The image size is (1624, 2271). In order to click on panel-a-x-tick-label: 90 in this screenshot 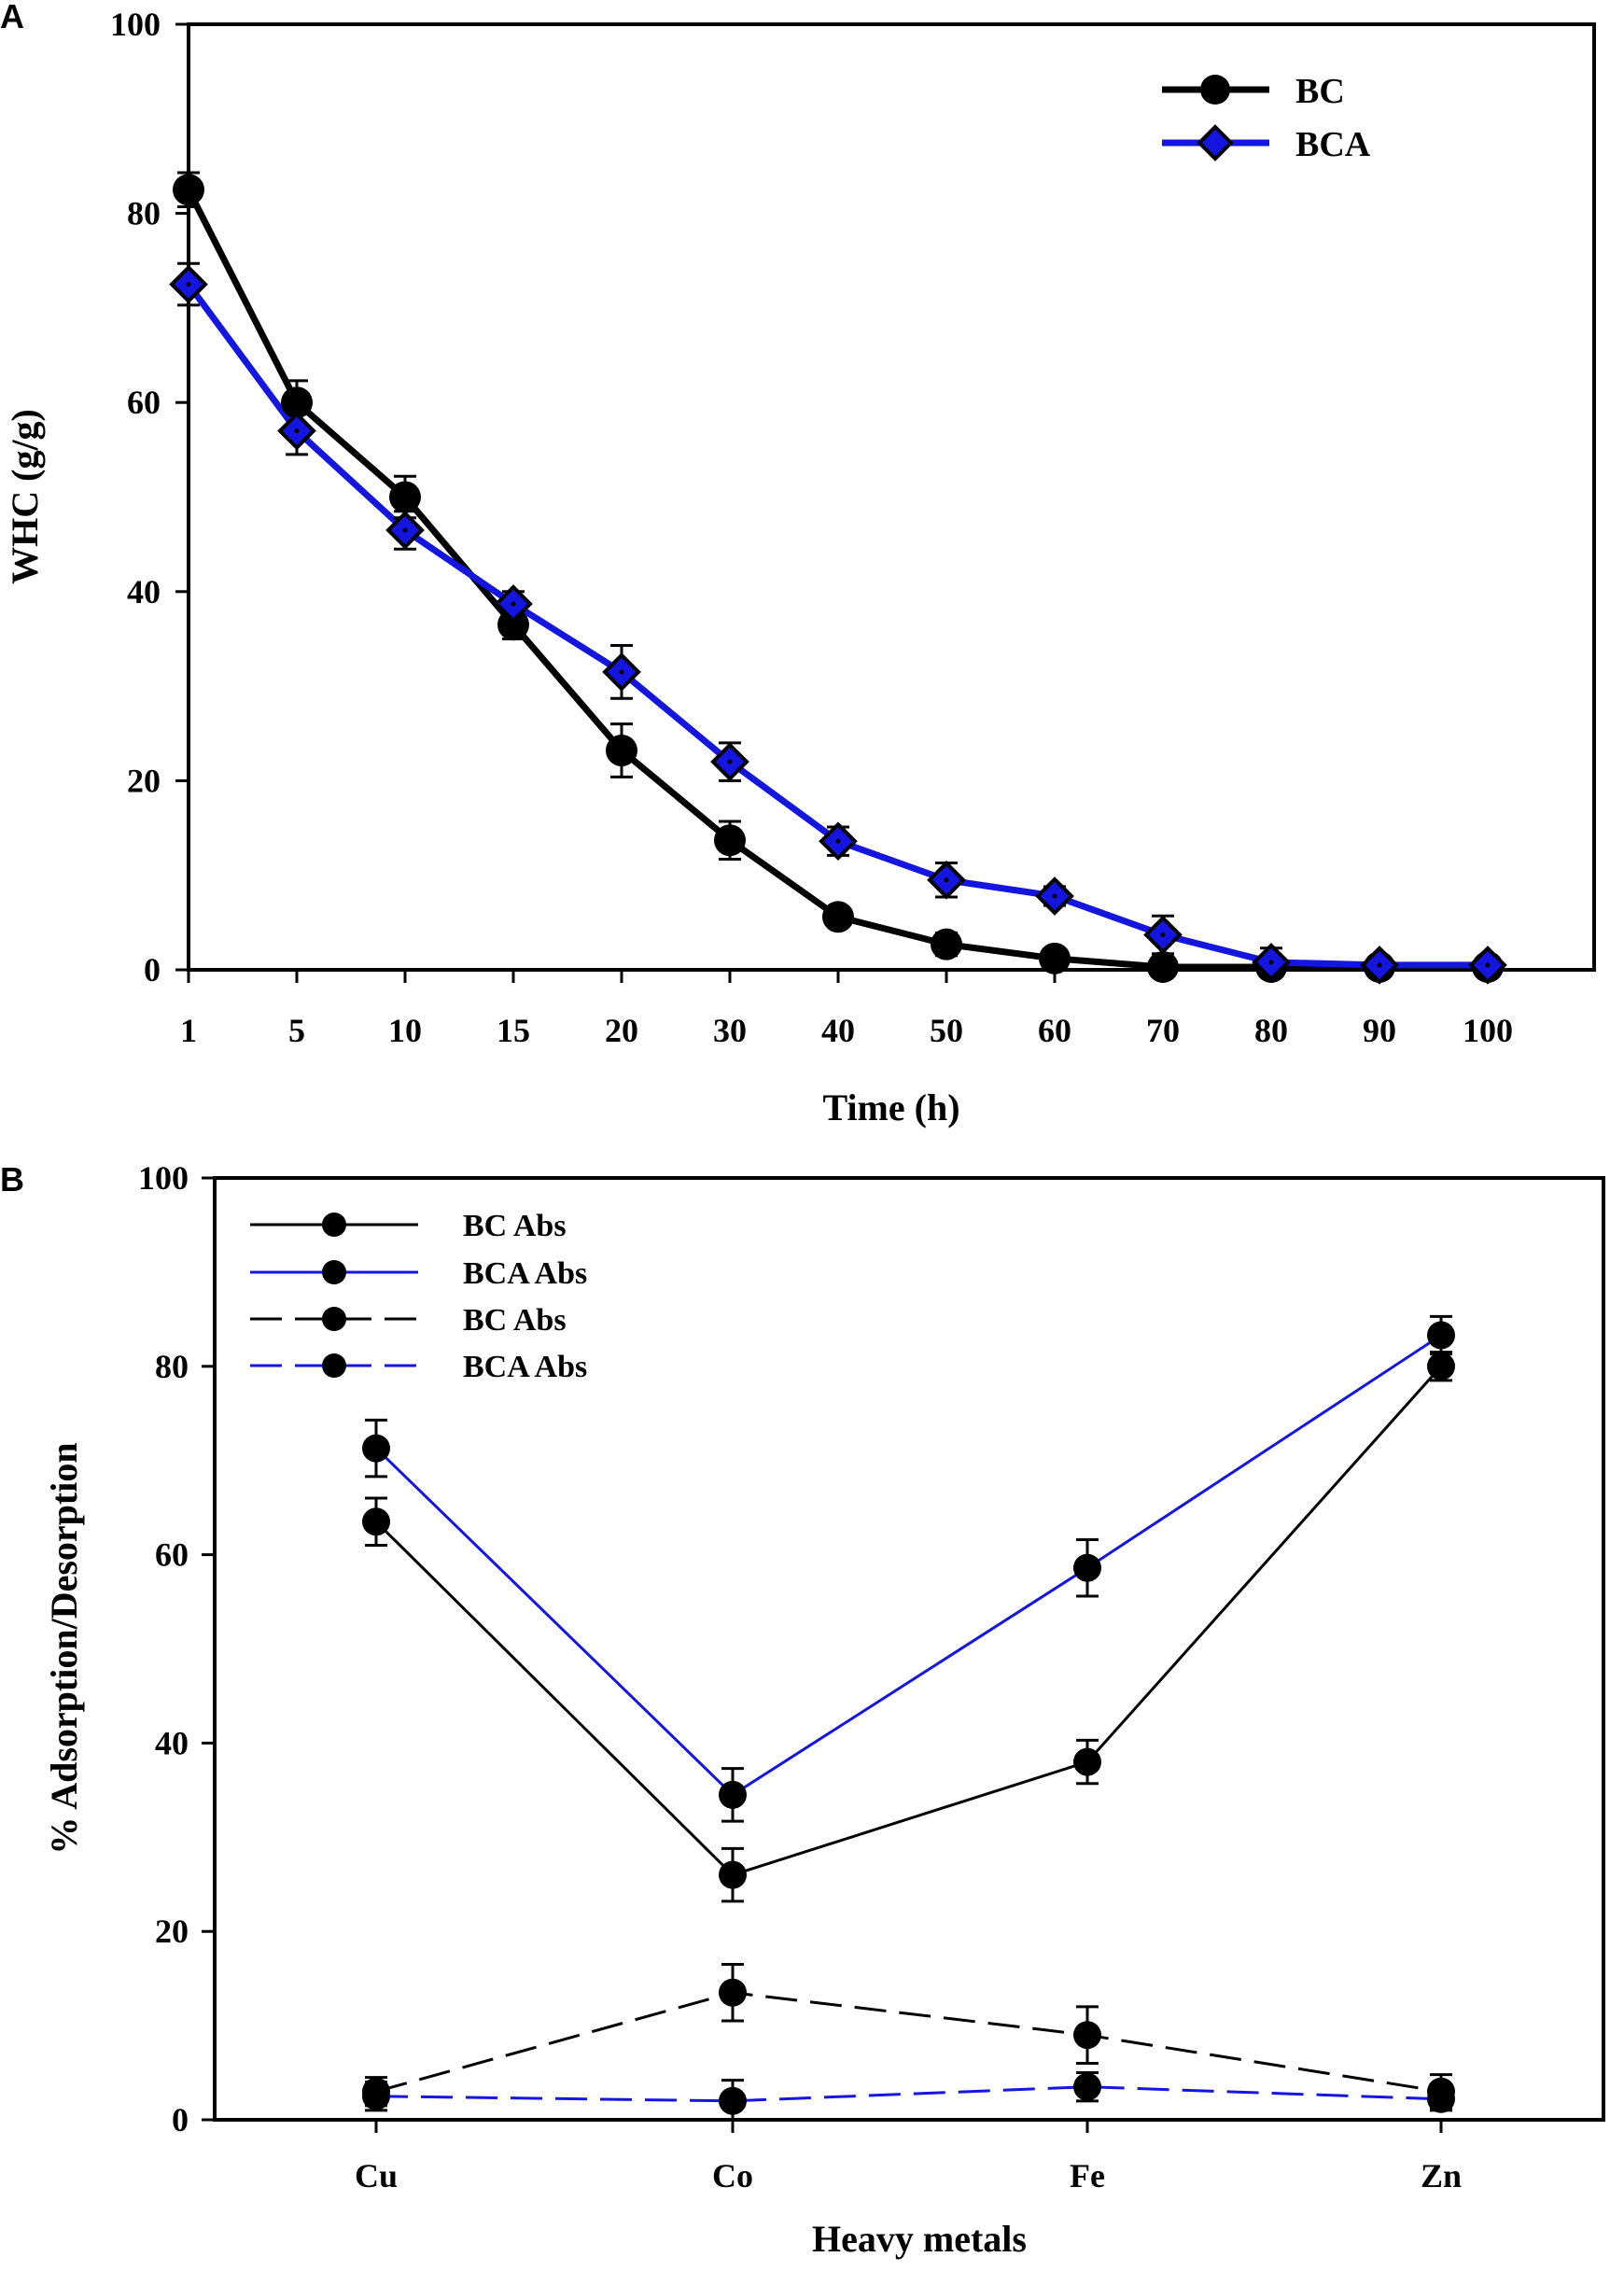, I will do `click(1379, 1030)`.